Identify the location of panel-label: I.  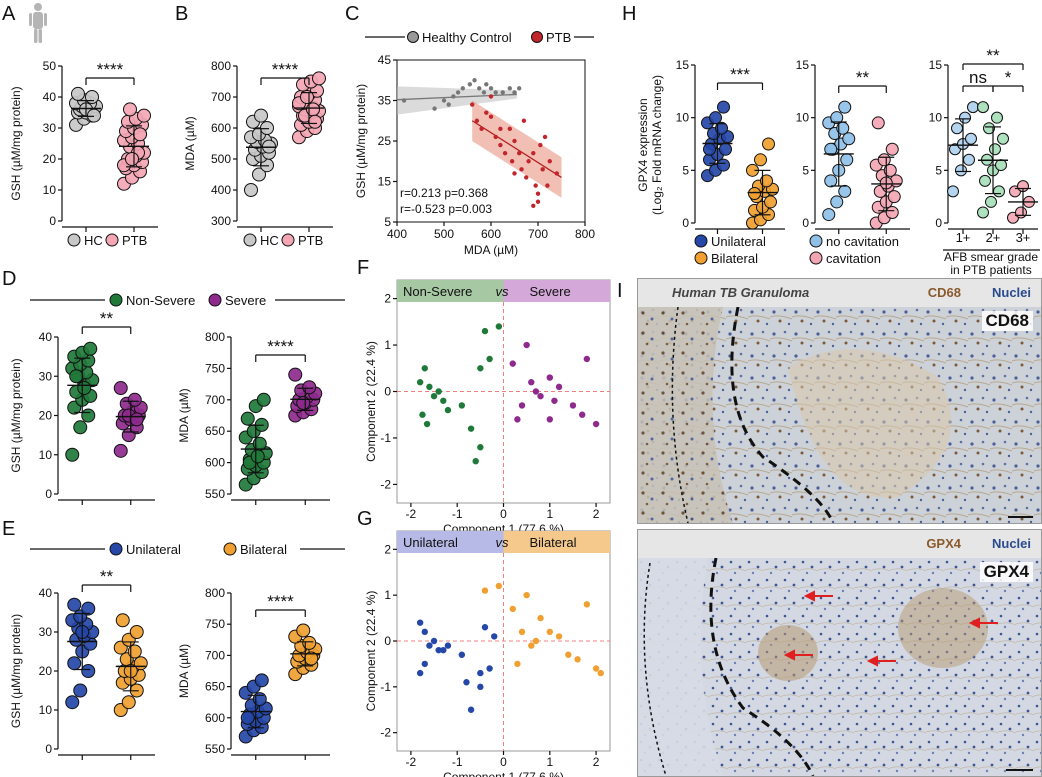
(620, 291).